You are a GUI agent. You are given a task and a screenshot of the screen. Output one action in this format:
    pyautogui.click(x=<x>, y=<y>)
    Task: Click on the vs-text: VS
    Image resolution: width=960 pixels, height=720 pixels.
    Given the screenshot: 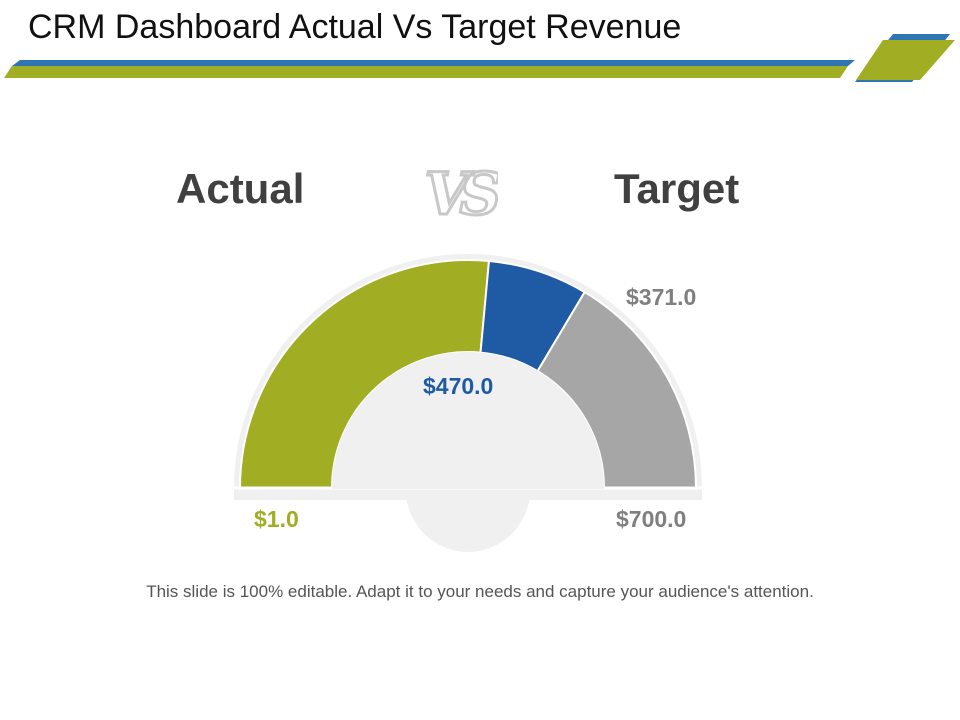 What is the action you would take?
    pyautogui.click(x=461, y=192)
    